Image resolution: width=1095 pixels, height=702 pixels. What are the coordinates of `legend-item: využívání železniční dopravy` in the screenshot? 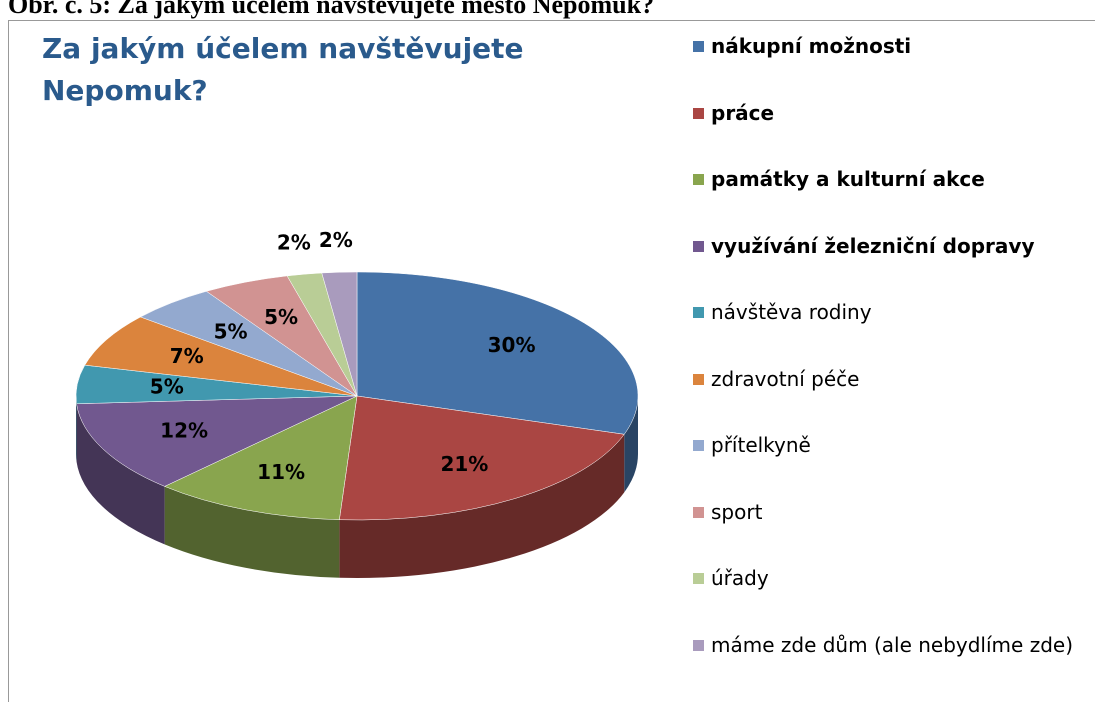 It's located at (863, 246).